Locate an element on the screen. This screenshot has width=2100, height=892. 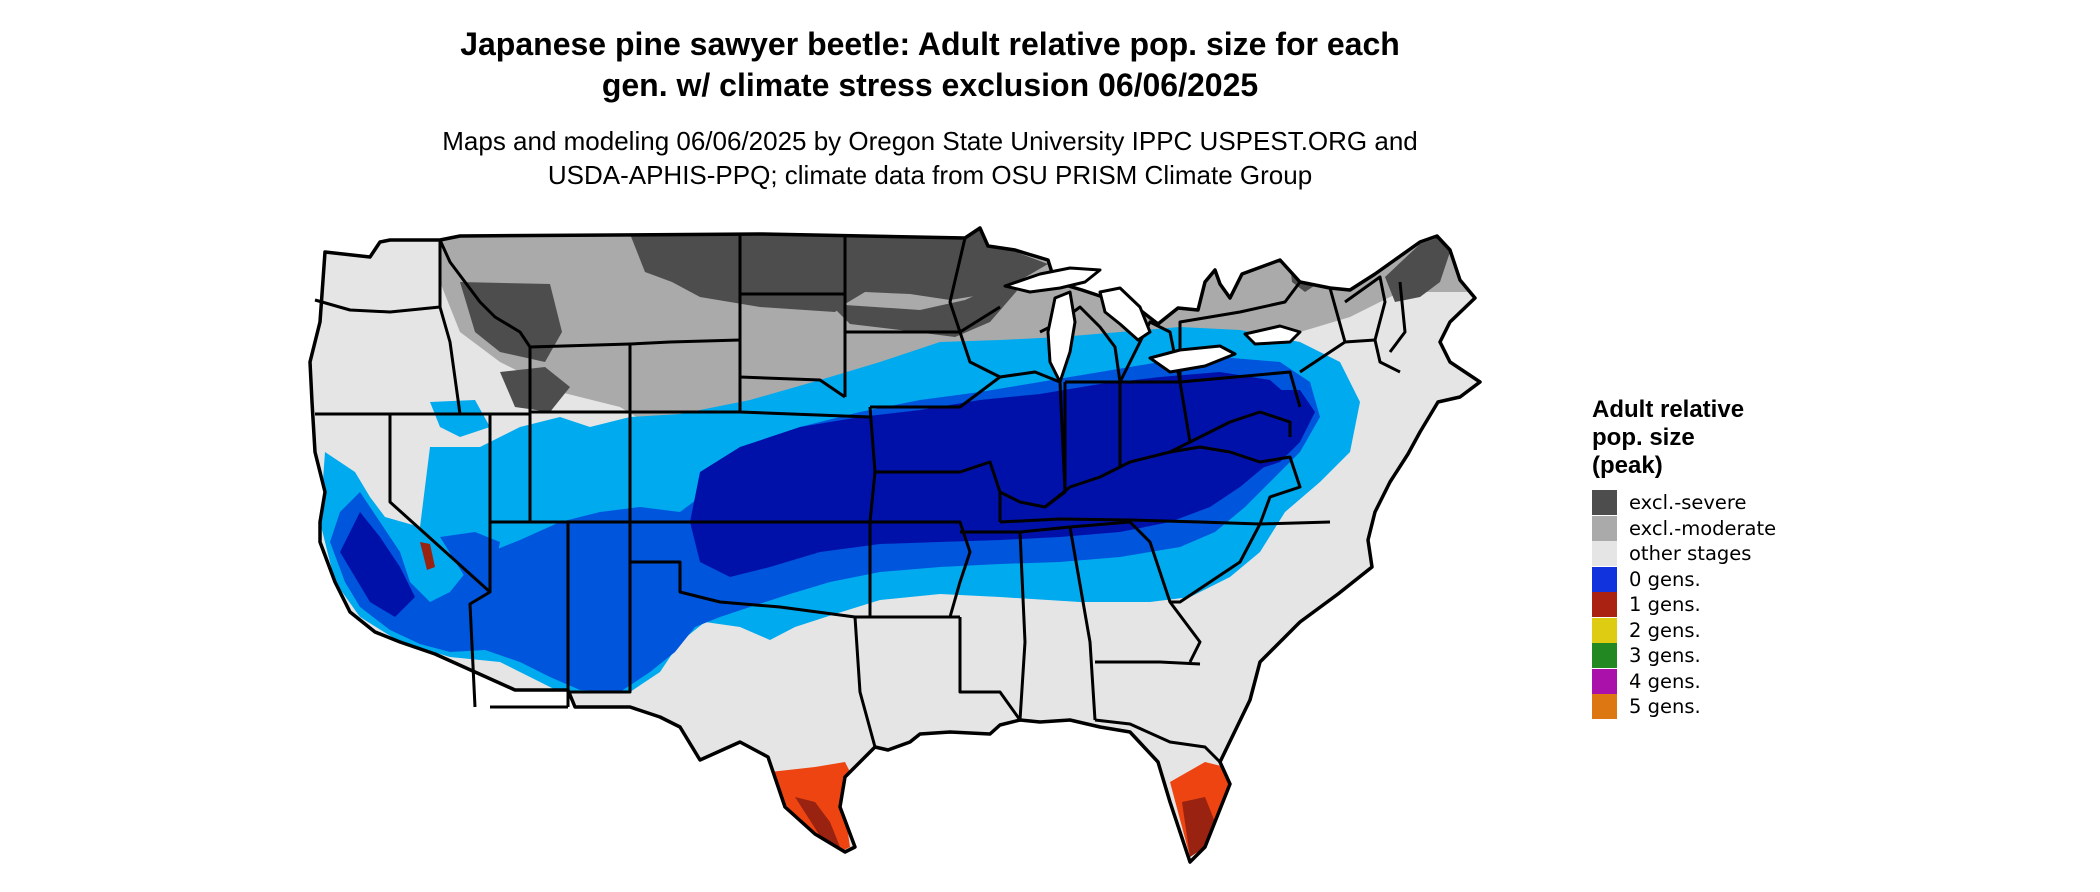
legend-item: 3 gens. is located at coordinates (1742, 656).